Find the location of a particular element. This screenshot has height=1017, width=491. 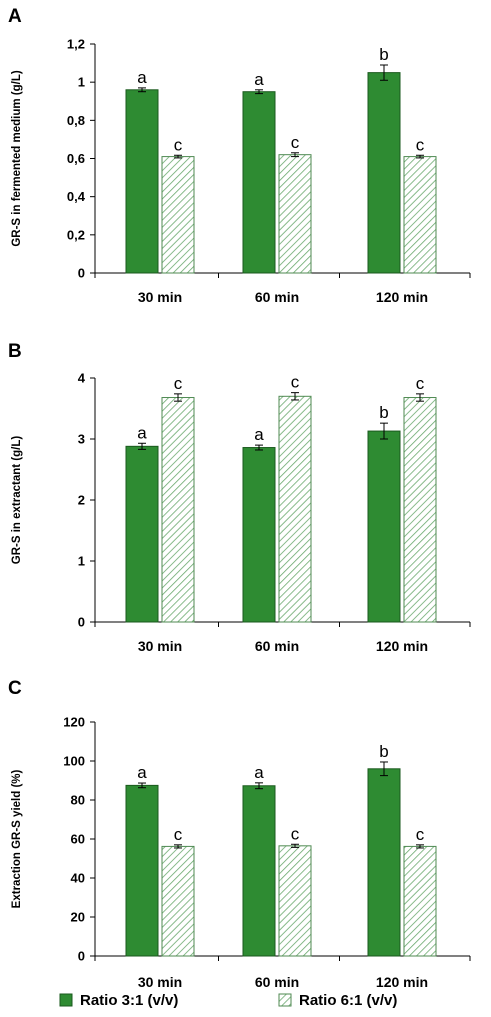

y-tick-label: 0,4 is located at coordinates (76, 196).